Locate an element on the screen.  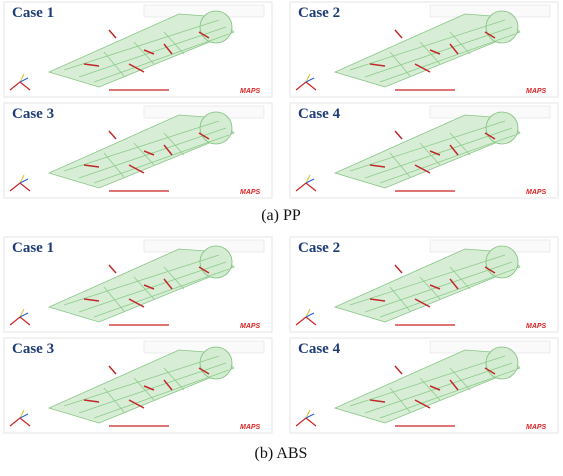
case-label: Case 4 is located at coordinates (319, 114).